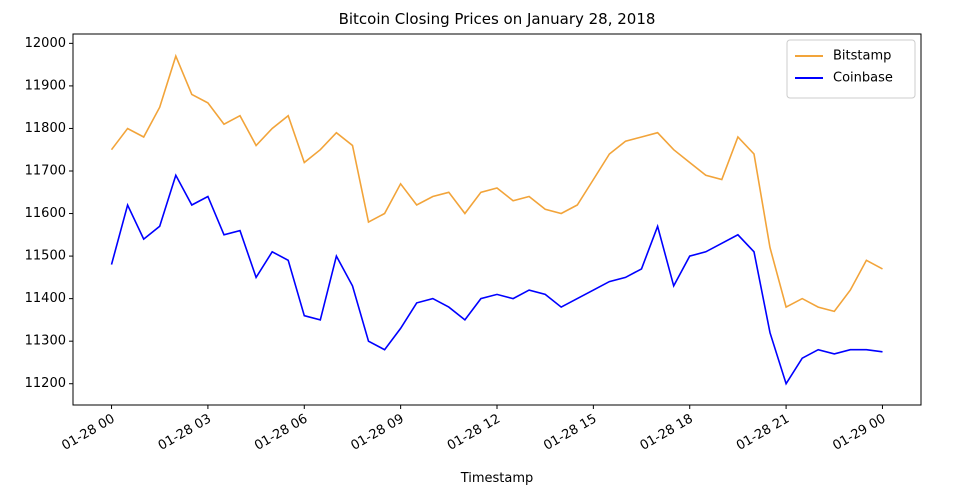 This screenshot has height=492, width=960. Describe the element at coordinates (45, 170) in the screenshot. I see `y-tick-label: 11700` at that location.